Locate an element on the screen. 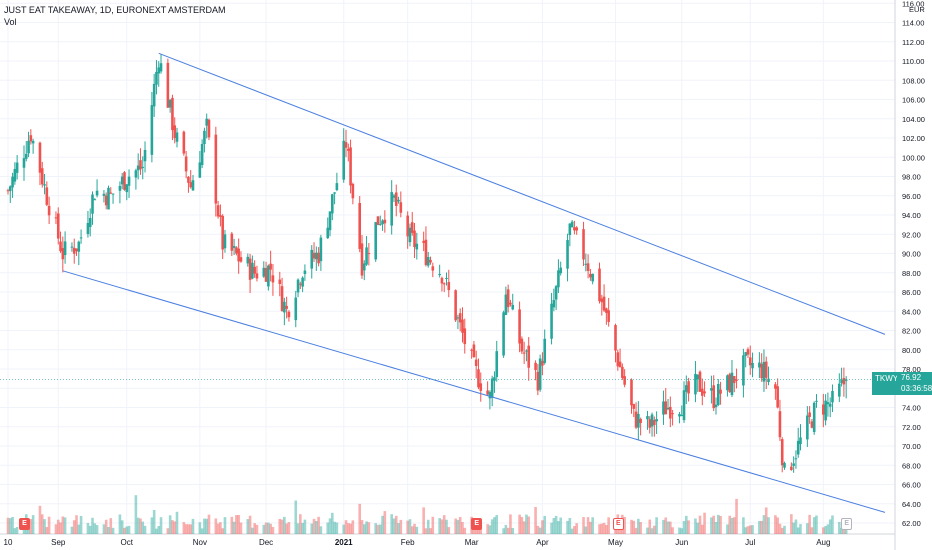 The height and width of the screenshot is (550, 932). y-tick-label: 102.00 is located at coordinates (913, 138).